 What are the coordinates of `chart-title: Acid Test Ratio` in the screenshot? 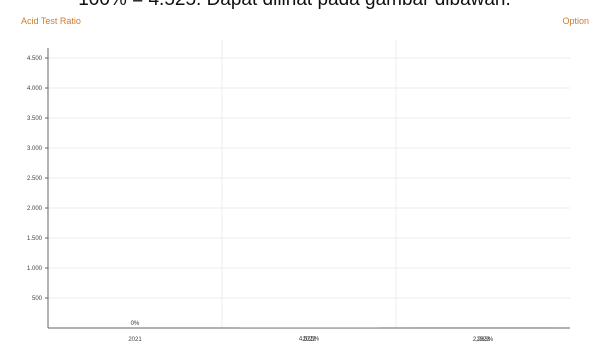 It's located at (51, 21).